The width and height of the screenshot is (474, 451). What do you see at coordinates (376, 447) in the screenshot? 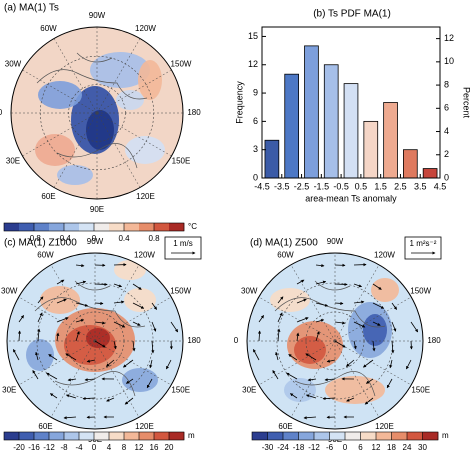
I see `colorbar-tick-label: 12` at bounding box center [376, 447].